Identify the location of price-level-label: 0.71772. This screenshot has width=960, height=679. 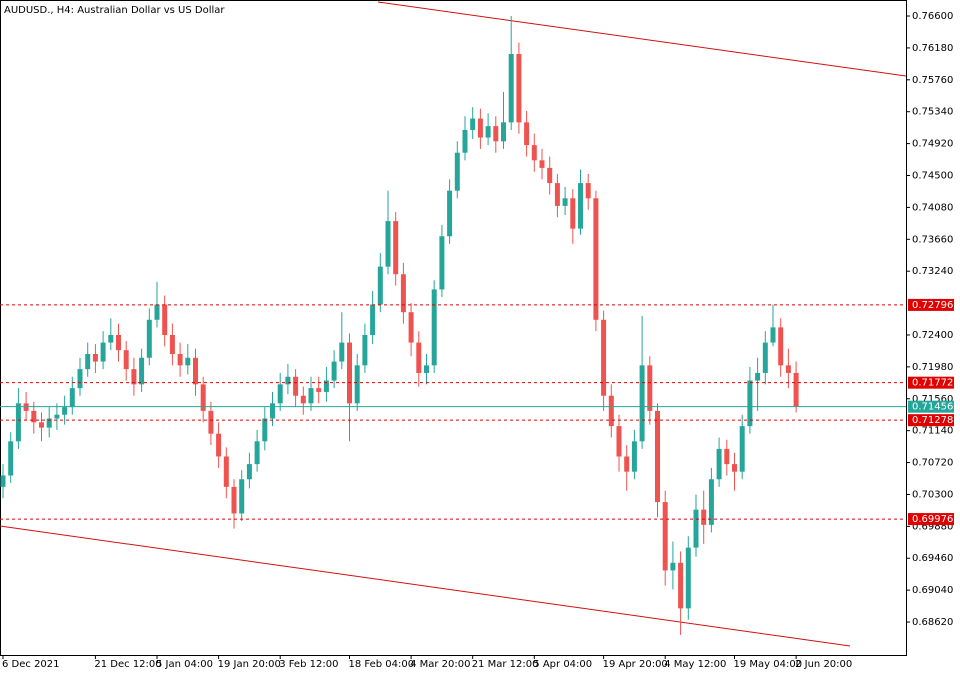
(932, 383).